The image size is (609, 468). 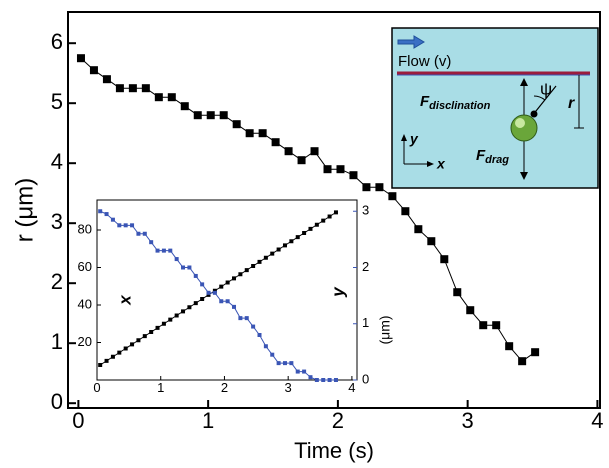 I want to click on anchor-dot, so click(x=534, y=114).